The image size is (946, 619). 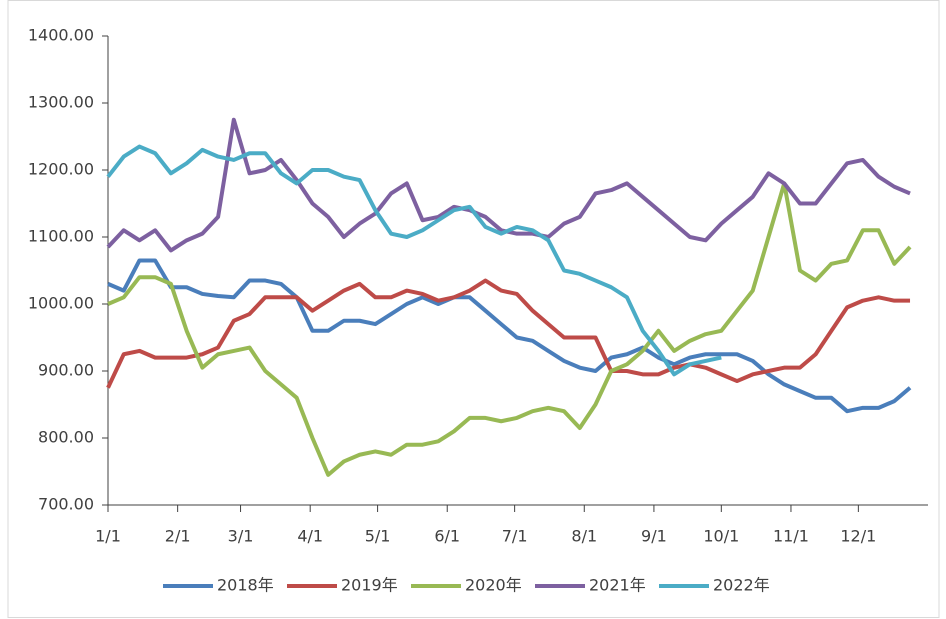 What do you see at coordinates (66, 504) in the screenshot?
I see `y-tick-label: 700.00` at bounding box center [66, 504].